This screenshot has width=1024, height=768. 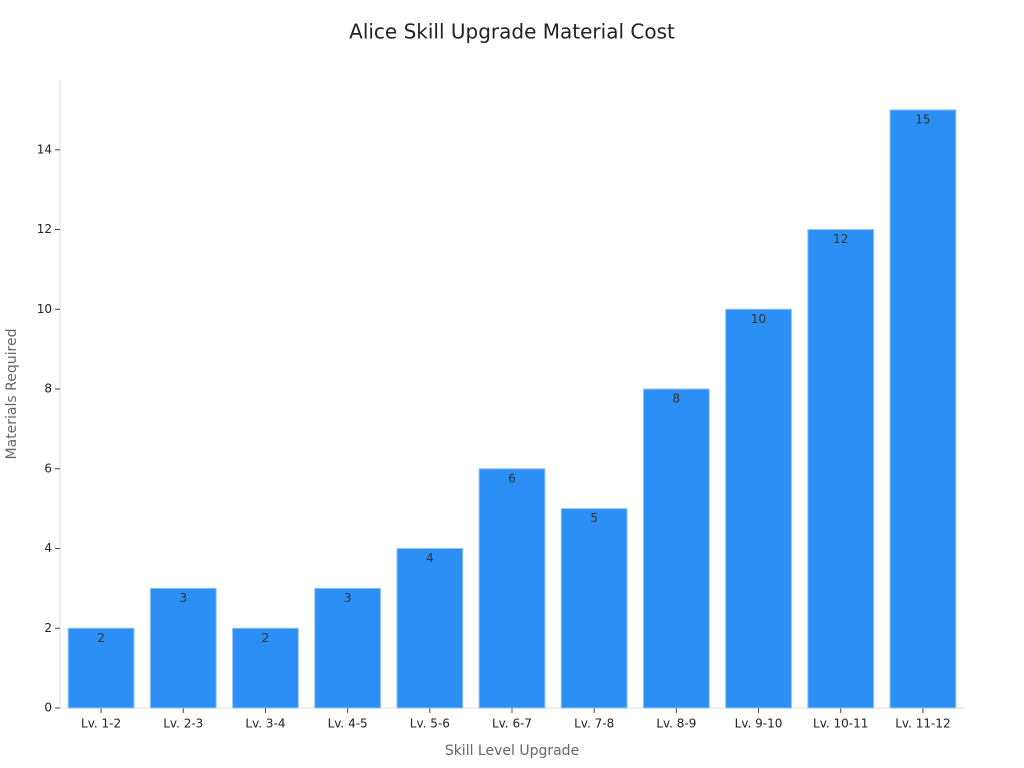 What do you see at coordinates (44, 149) in the screenshot?
I see `y-tick-label: 14` at bounding box center [44, 149].